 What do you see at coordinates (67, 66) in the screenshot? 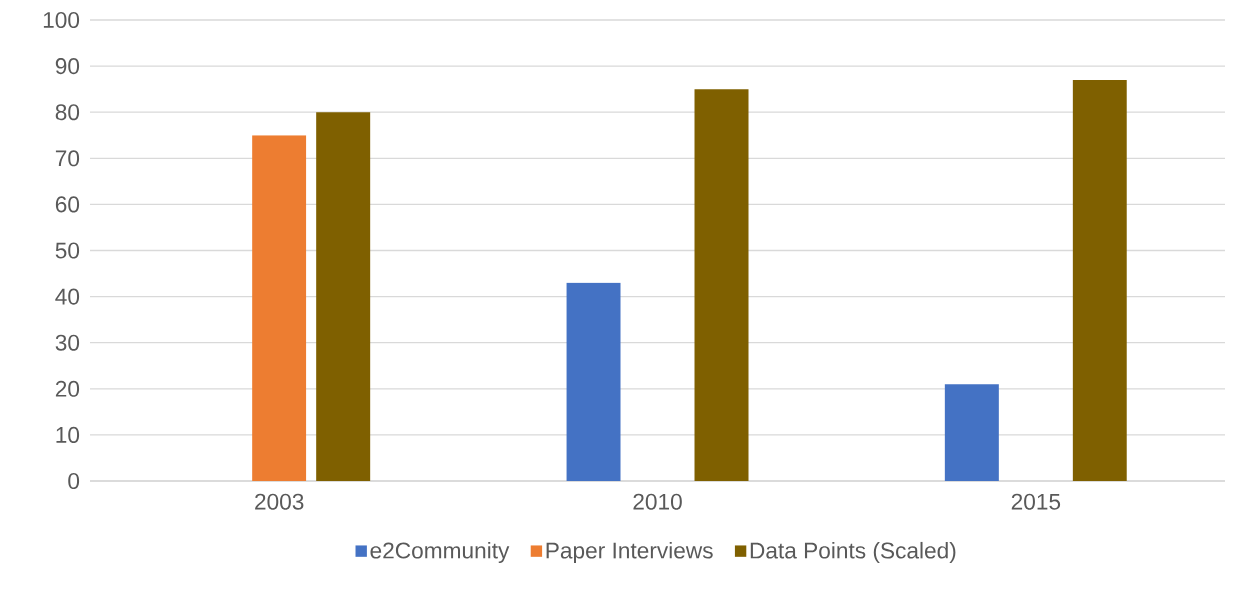
I see `y-tick-label: 90` at bounding box center [67, 66].